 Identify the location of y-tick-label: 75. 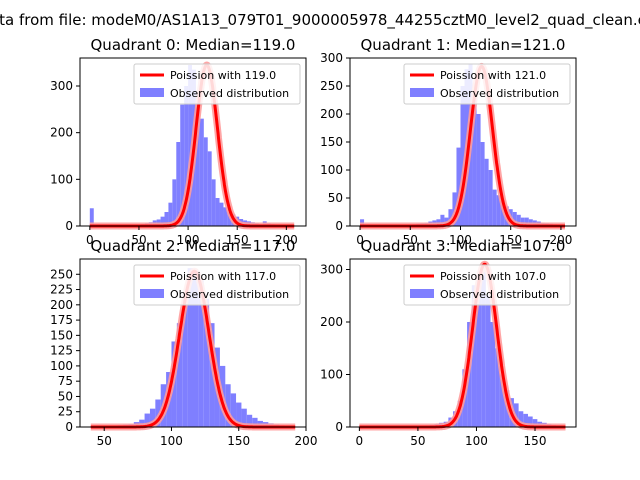
(65, 381).